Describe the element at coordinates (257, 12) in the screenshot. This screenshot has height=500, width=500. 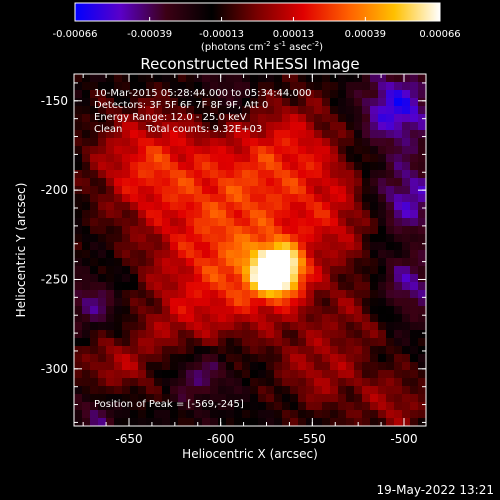
I see `colorbar-gradient` at that location.